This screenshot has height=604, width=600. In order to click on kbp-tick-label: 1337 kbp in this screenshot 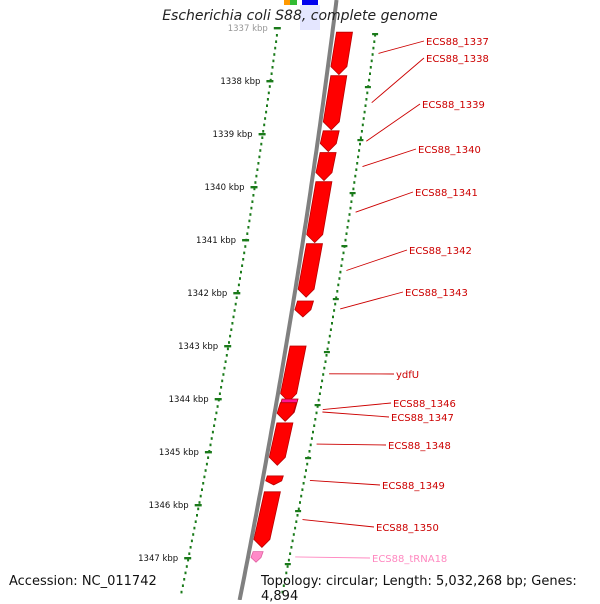, I will do `click(248, 29)`.